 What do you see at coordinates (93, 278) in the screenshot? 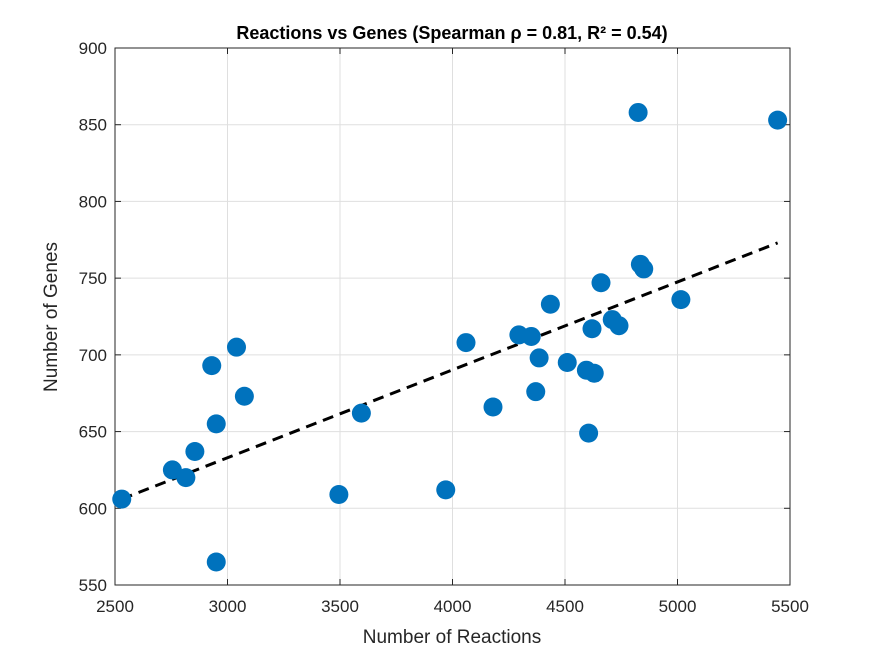
I see `y-tick-label: 750` at bounding box center [93, 278].